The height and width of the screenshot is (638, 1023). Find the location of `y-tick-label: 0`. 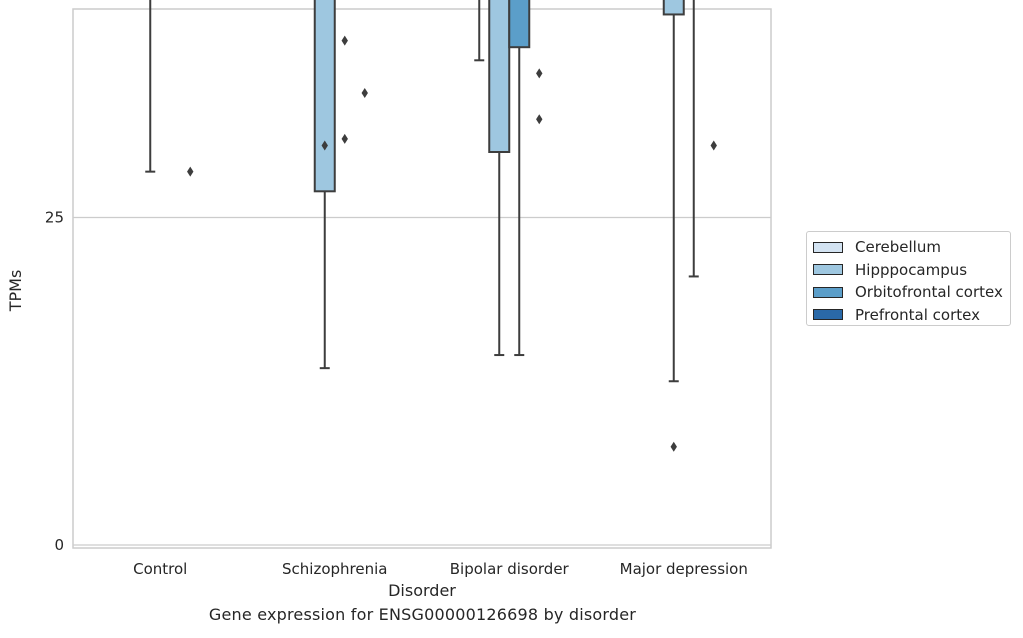

y-tick-label: 0 is located at coordinates (59, 545).